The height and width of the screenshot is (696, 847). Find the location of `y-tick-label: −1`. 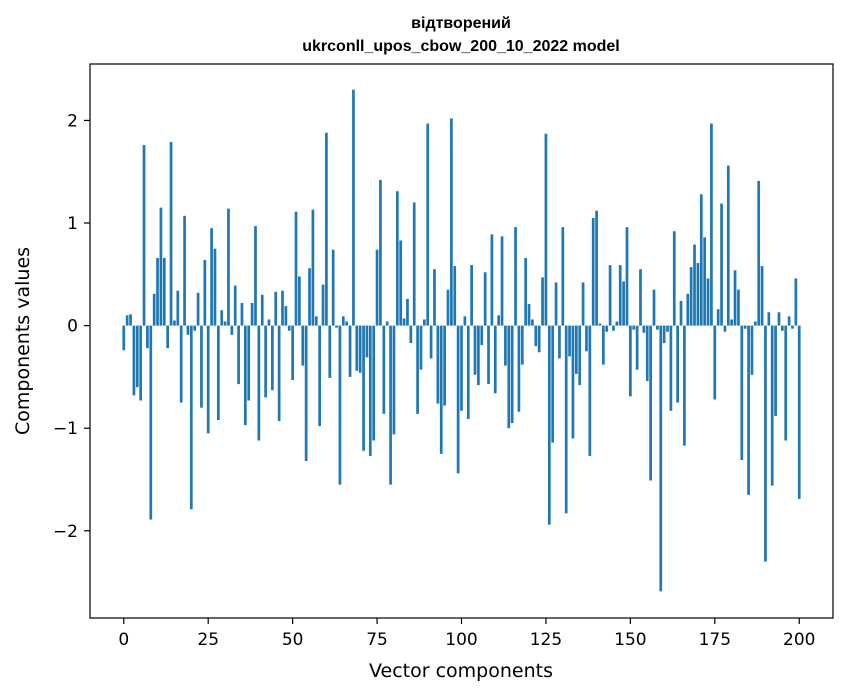

y-tick-label: −1 is located at coordinates (65, 429).